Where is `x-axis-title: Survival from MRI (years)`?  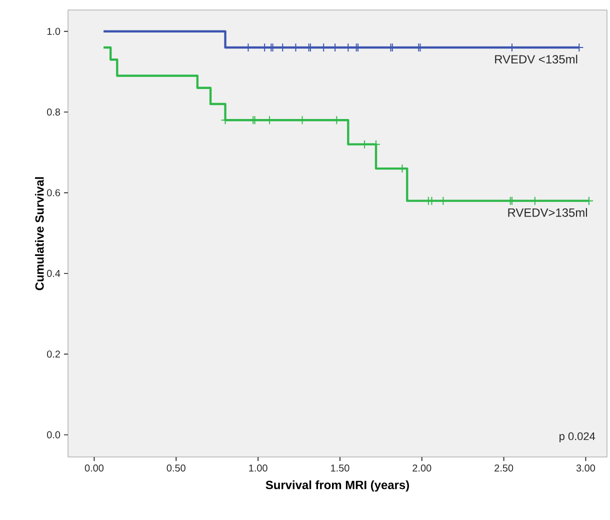 x-axis-title: Survival from MRI (years) is located at coordinates (337, 486).